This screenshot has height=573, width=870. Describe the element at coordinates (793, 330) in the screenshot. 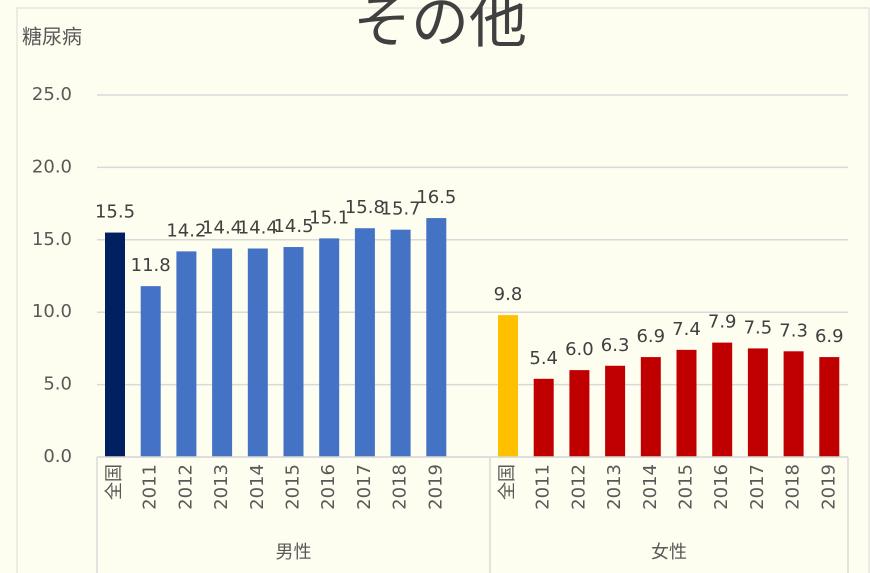

I see `data-label: 7.3` at that location.